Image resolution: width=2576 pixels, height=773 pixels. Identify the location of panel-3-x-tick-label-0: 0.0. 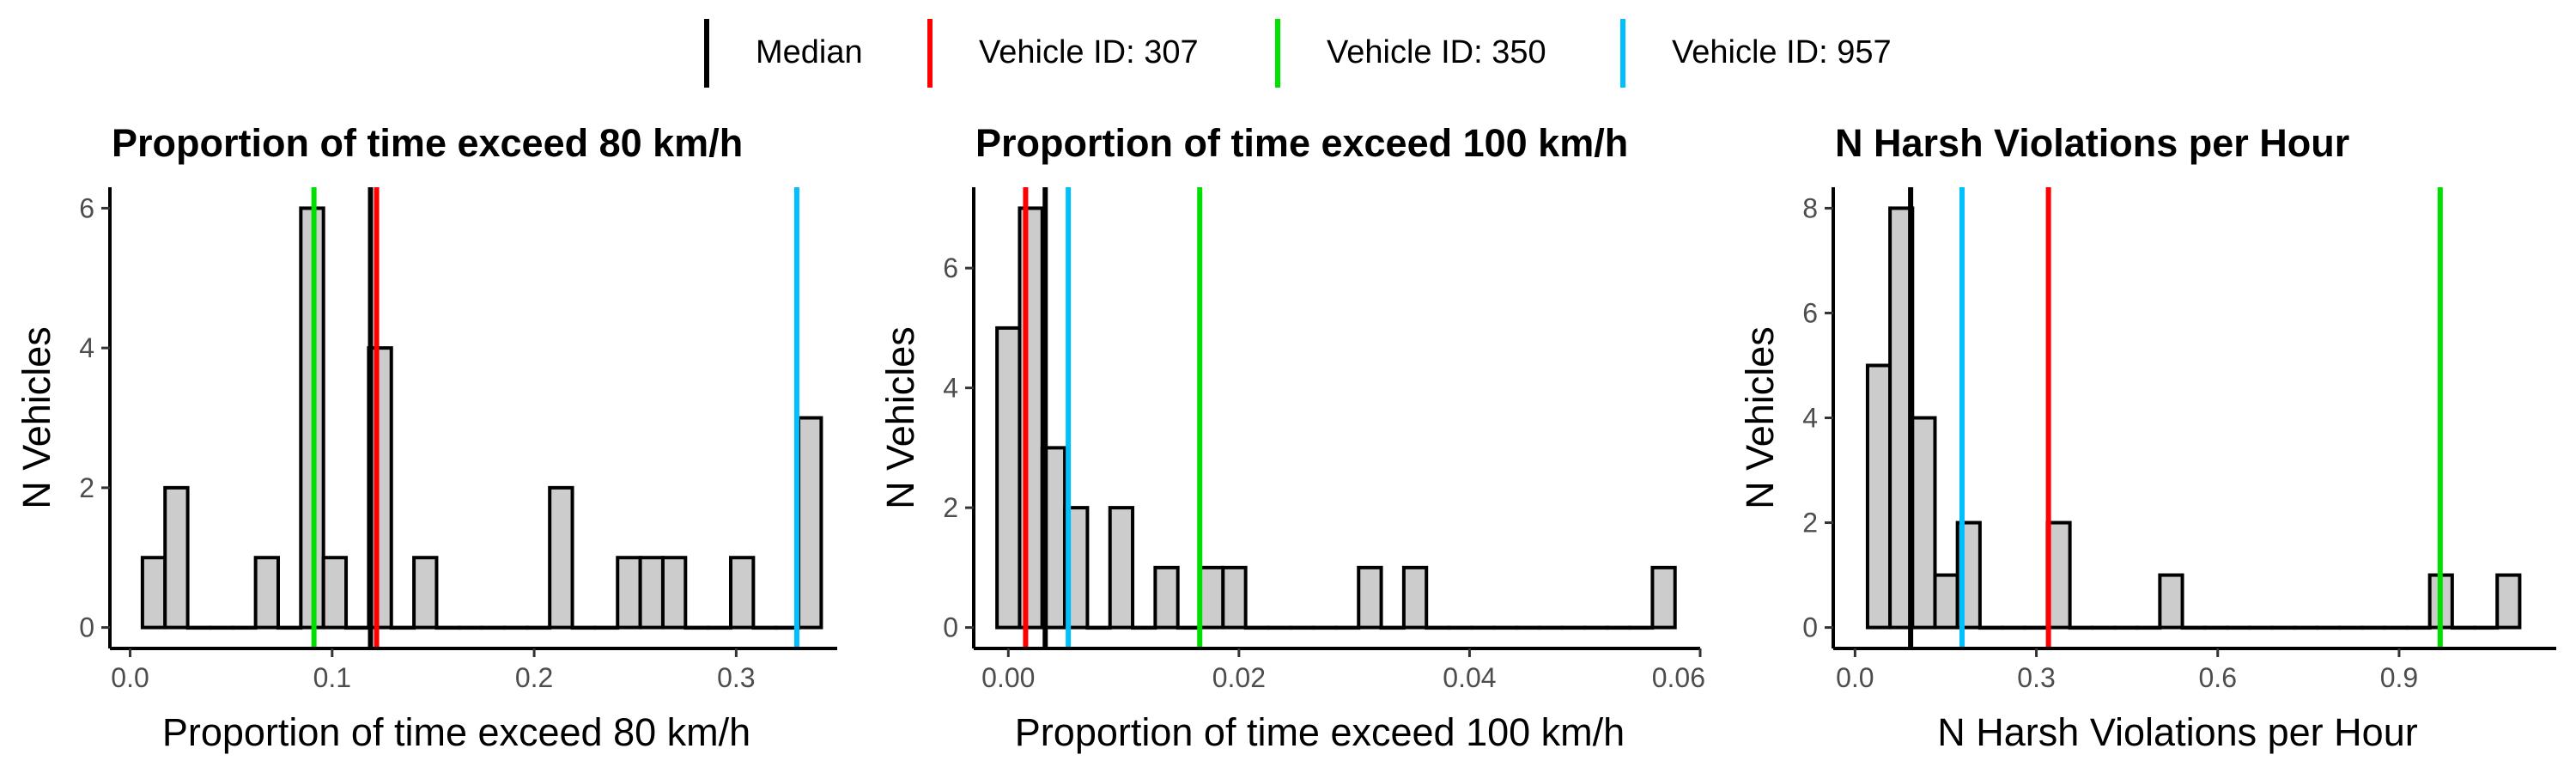
(1855, 677).